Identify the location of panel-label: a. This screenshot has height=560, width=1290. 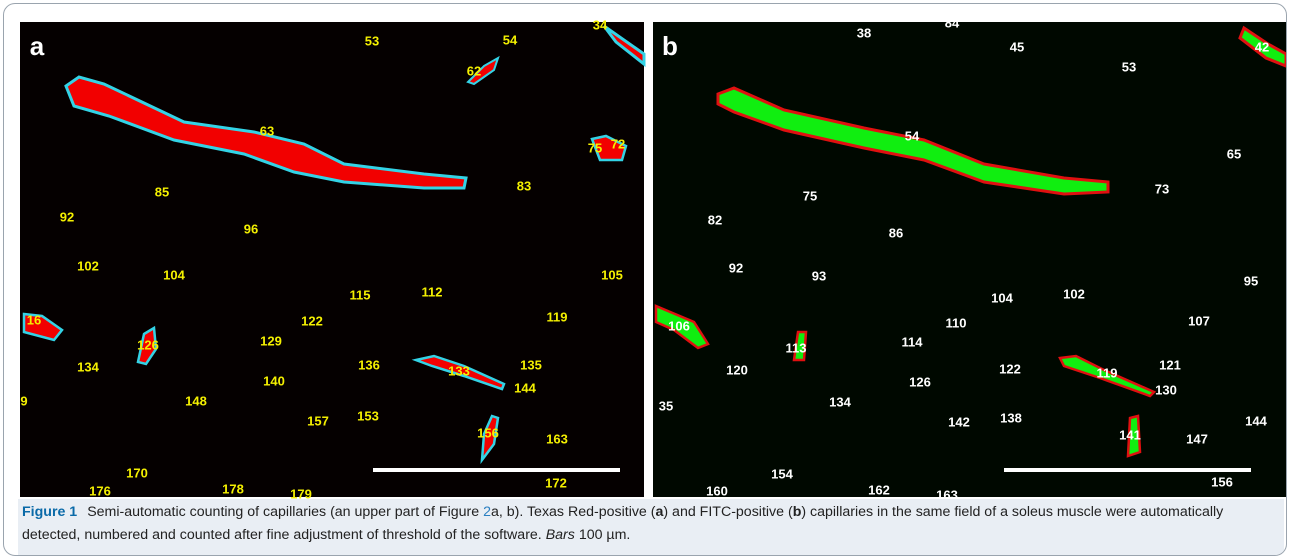
(37, 46).